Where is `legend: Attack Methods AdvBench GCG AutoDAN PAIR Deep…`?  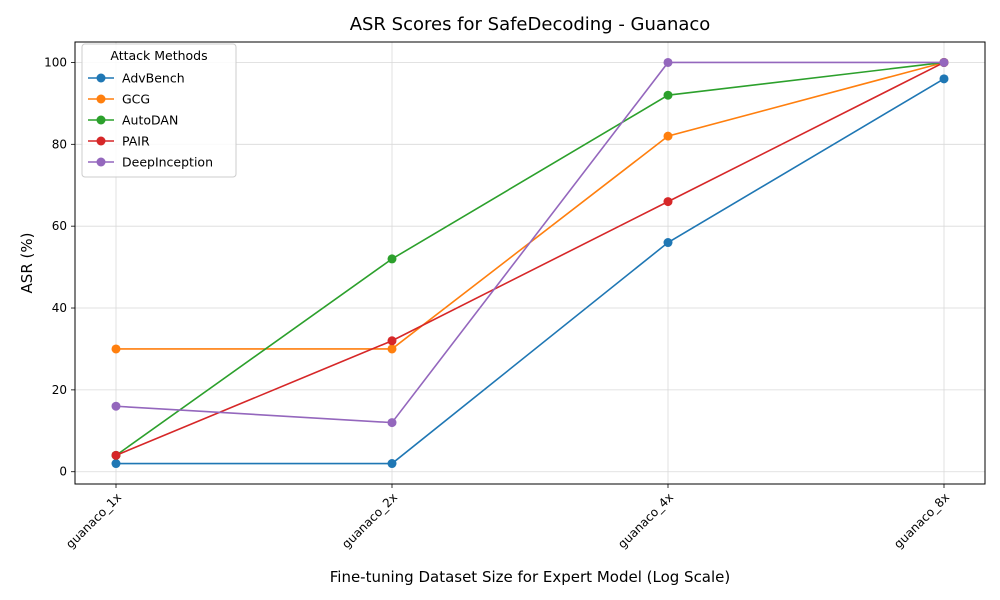 legend: Attack Methods AdvBench GCG AutoDAN PAIR Deep… is located at coordinates (159, 110).